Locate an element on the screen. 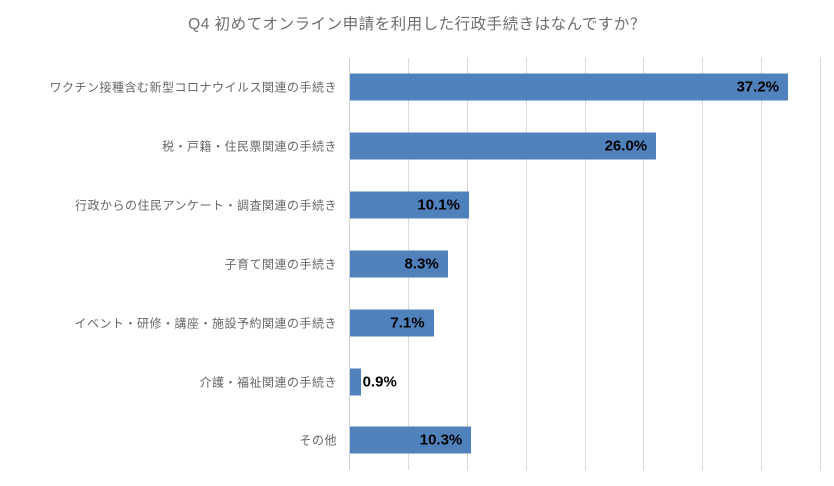 Image resolution: width=834 pixels, height=486 pixels. category-label: その他 is located at coordinates (318, 440).